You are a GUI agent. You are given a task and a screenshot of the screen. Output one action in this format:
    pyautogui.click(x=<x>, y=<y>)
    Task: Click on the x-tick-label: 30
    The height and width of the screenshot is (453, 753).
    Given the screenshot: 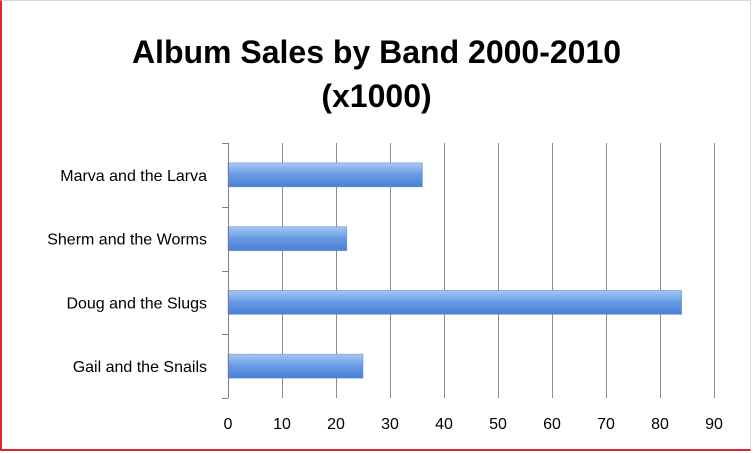 What is the action you would take?
    pyautogui.click(x=390, y=424)
    